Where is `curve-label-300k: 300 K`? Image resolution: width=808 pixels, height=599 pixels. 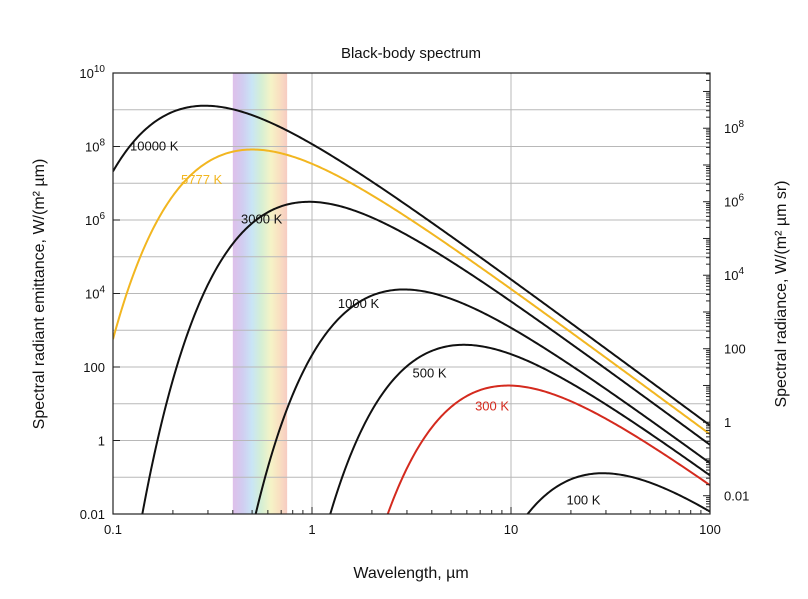 curve-label-300k: 300 K is located at coordinates (492, 405).